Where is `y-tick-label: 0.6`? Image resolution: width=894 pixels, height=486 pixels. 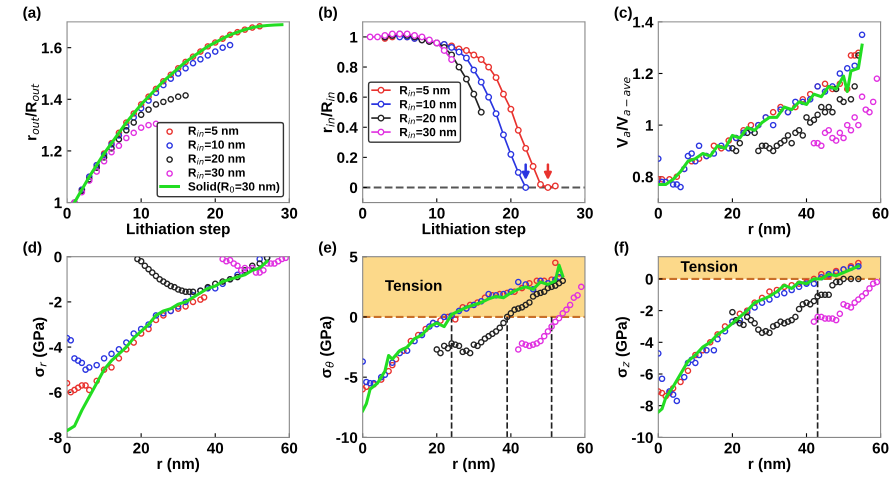
y-tick-label: 0.6 is located at coordinates (347, 97).